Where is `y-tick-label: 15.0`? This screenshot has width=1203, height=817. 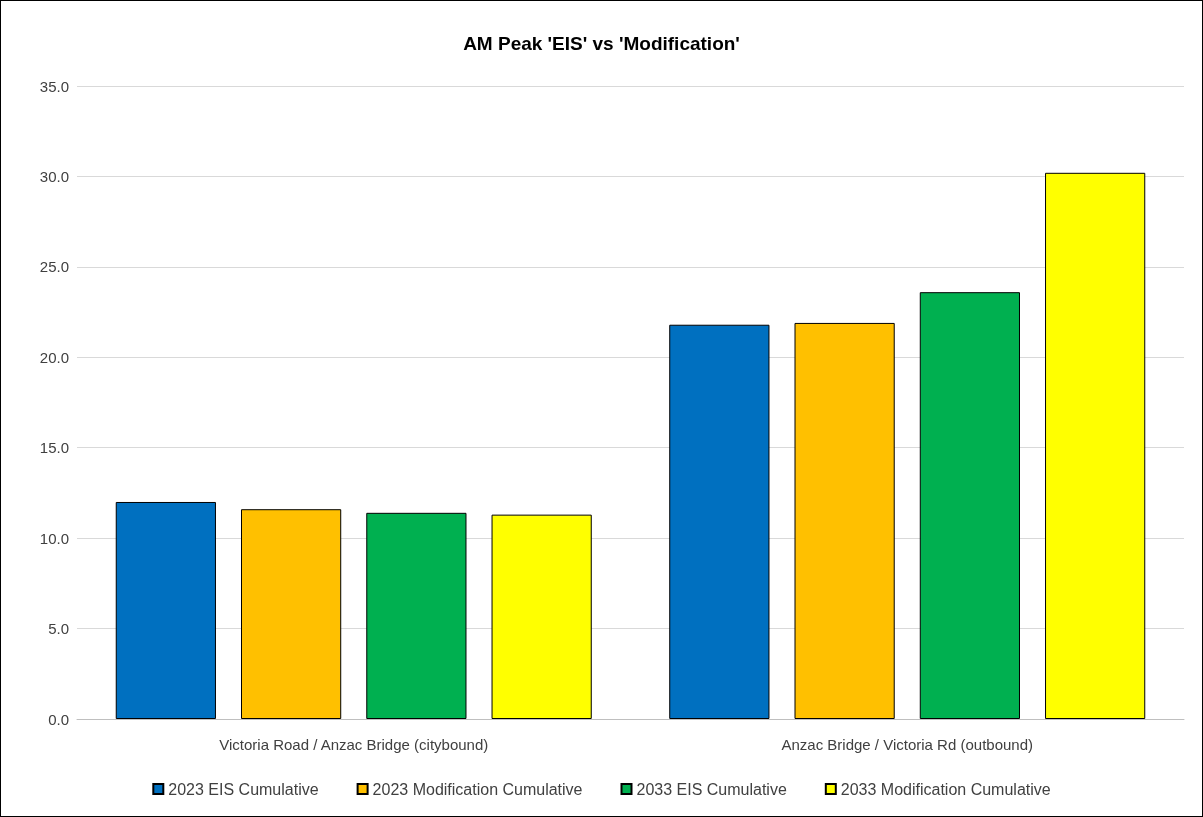
y-tick-label: 15.0 is located at coordinates (54, 448).